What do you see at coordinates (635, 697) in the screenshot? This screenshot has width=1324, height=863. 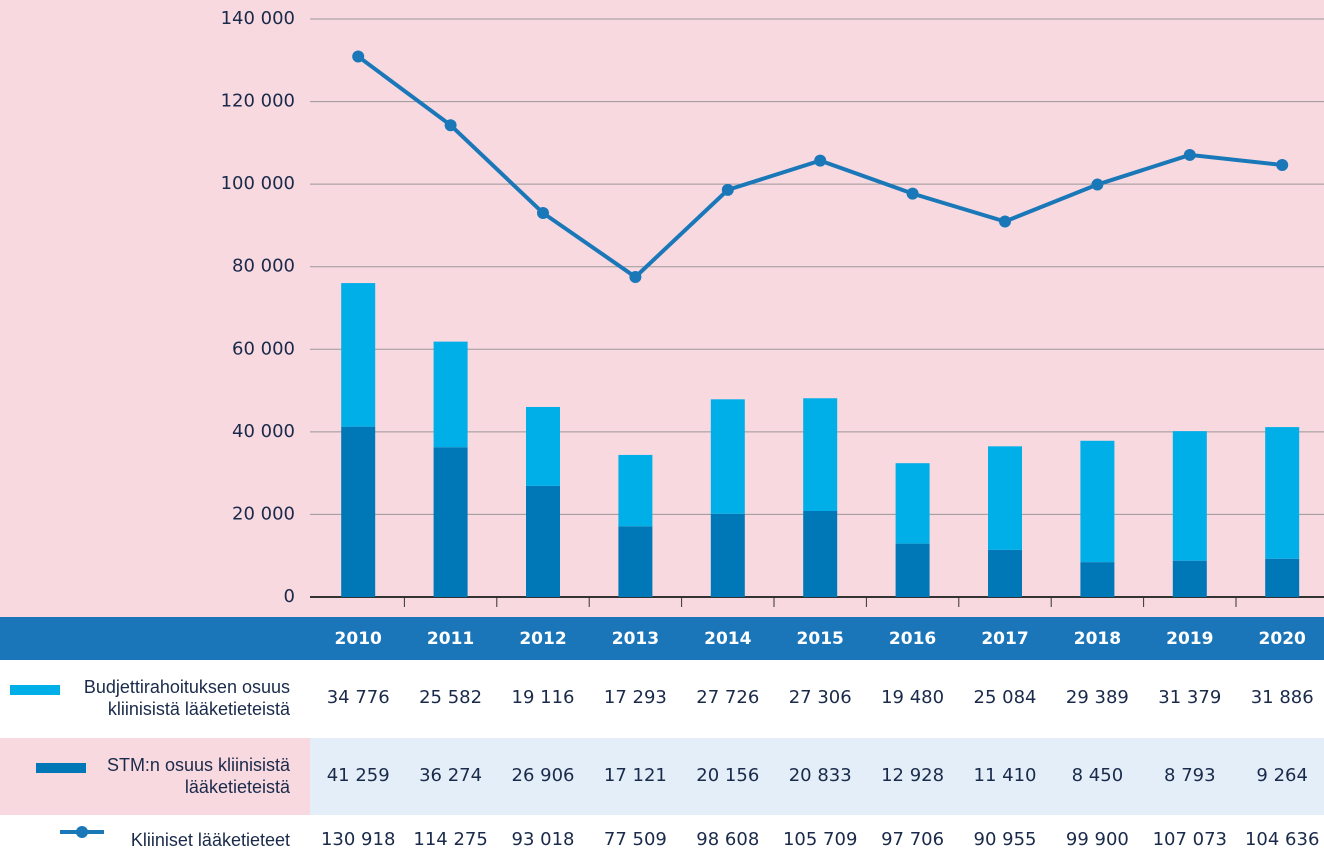 I see `table-cell: 17 293` at bounding box center [635, 697].